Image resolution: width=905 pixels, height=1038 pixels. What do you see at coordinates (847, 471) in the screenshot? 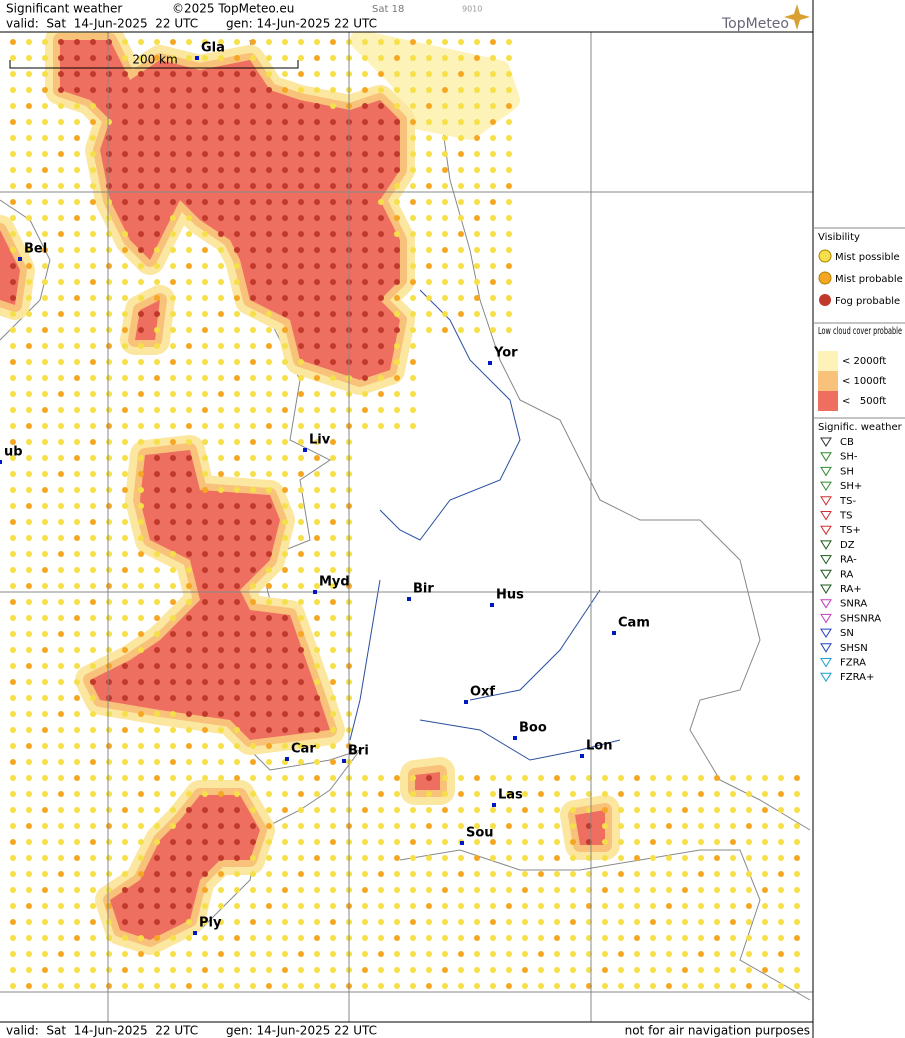
I see `legend-label: SH` at bounding box center [847, 471].